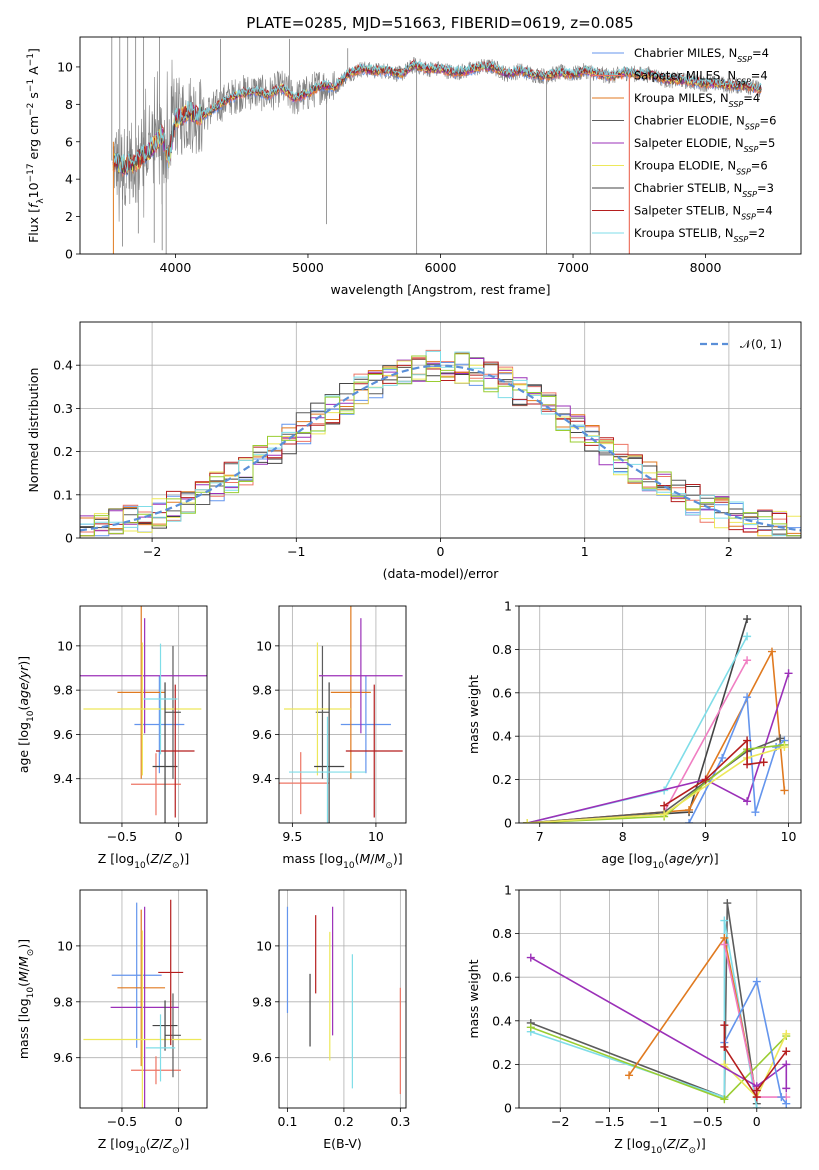  I want to click on grid, so click(143, 999).